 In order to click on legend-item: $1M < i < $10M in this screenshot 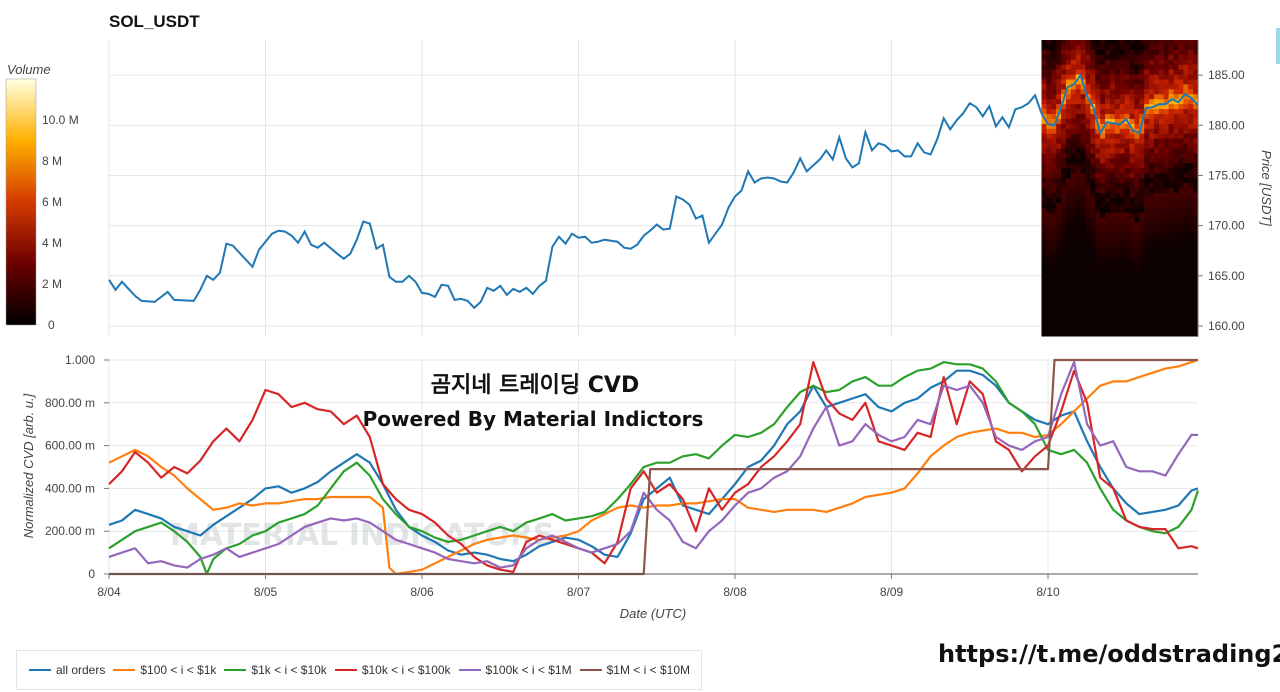, I will do `click(634, 670)`.